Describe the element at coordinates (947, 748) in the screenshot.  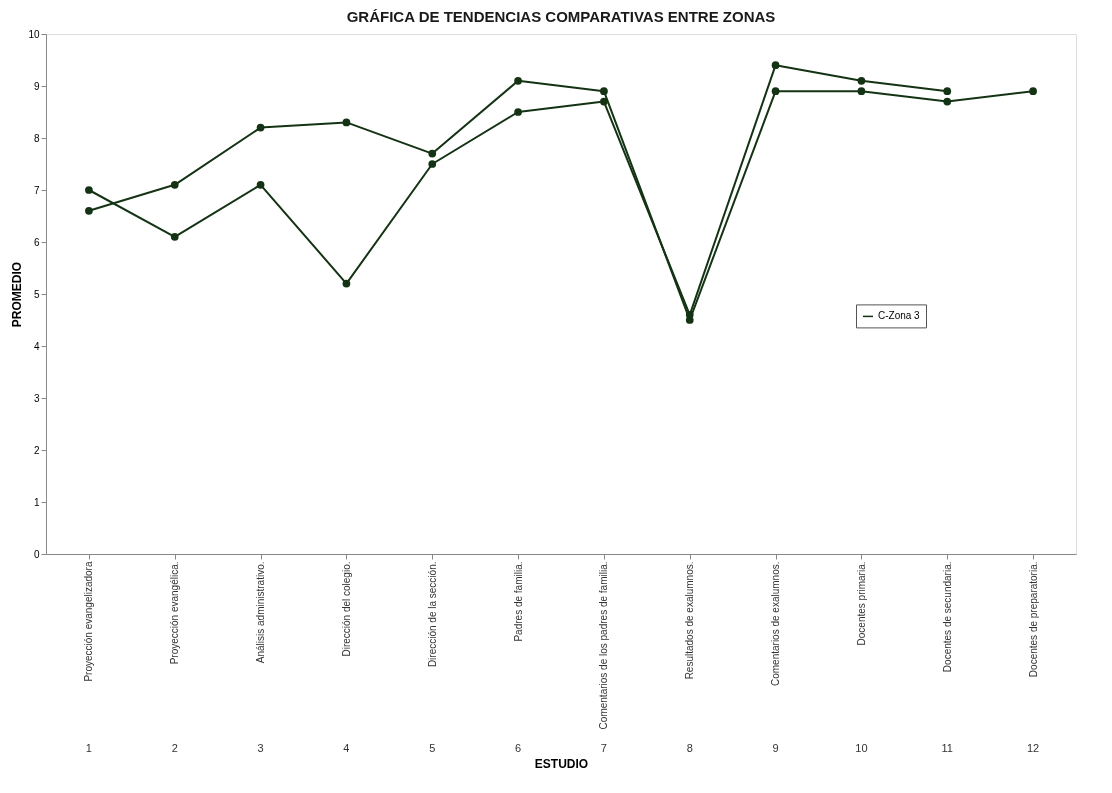
I see `text: 11` at that location.